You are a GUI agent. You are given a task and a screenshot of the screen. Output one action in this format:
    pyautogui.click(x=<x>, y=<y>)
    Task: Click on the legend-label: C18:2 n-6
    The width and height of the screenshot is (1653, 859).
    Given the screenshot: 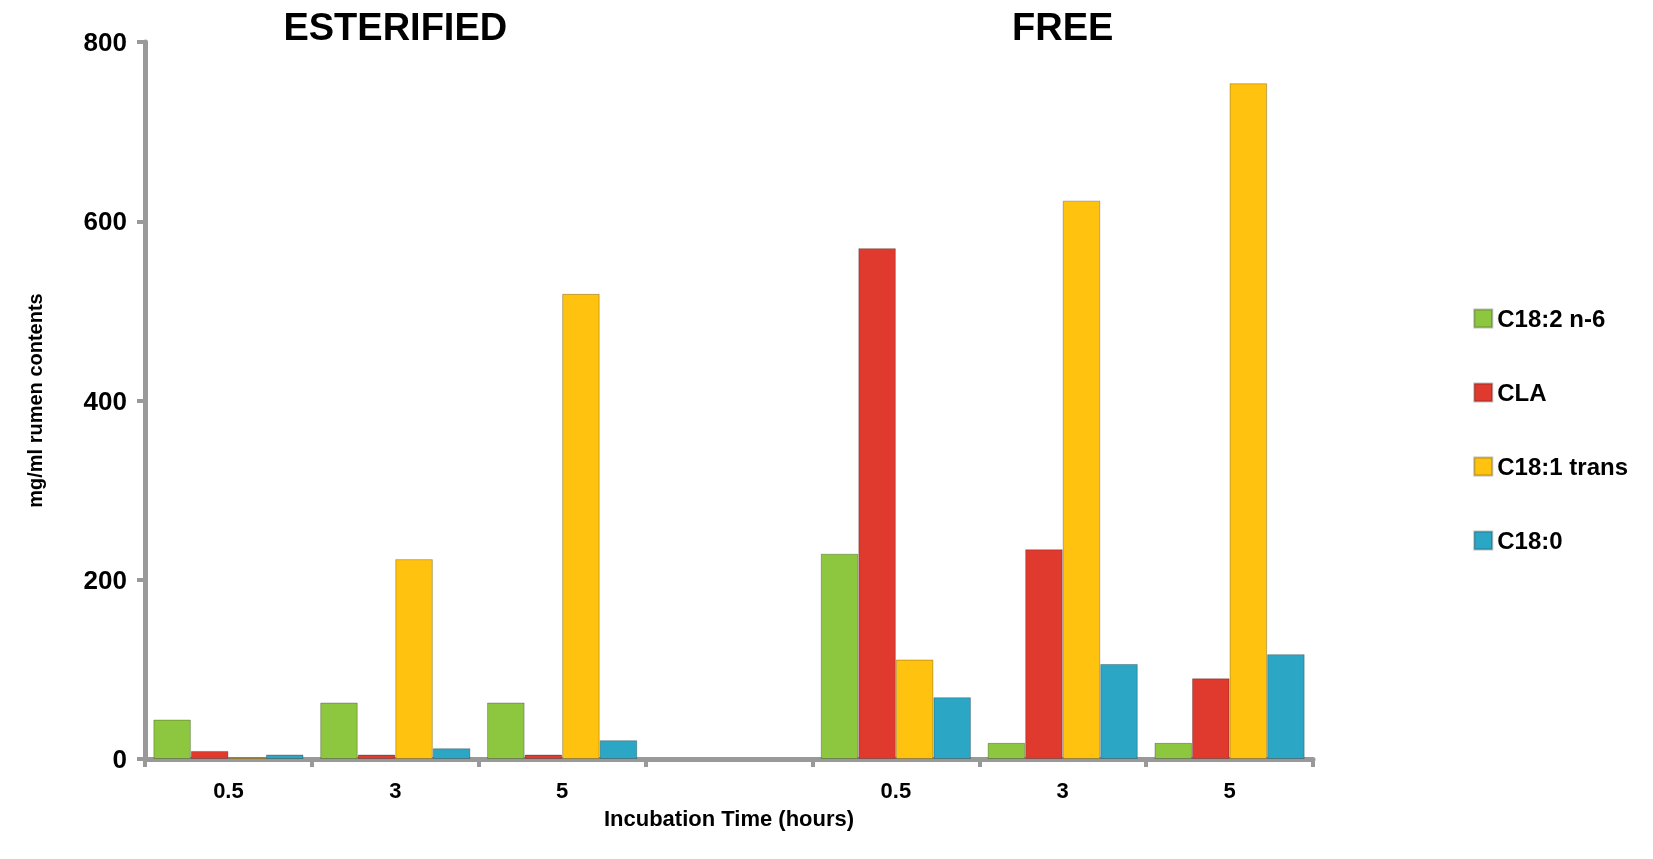 What is the action you would take?
    pyautogui.click(x=1551, y=318)
    